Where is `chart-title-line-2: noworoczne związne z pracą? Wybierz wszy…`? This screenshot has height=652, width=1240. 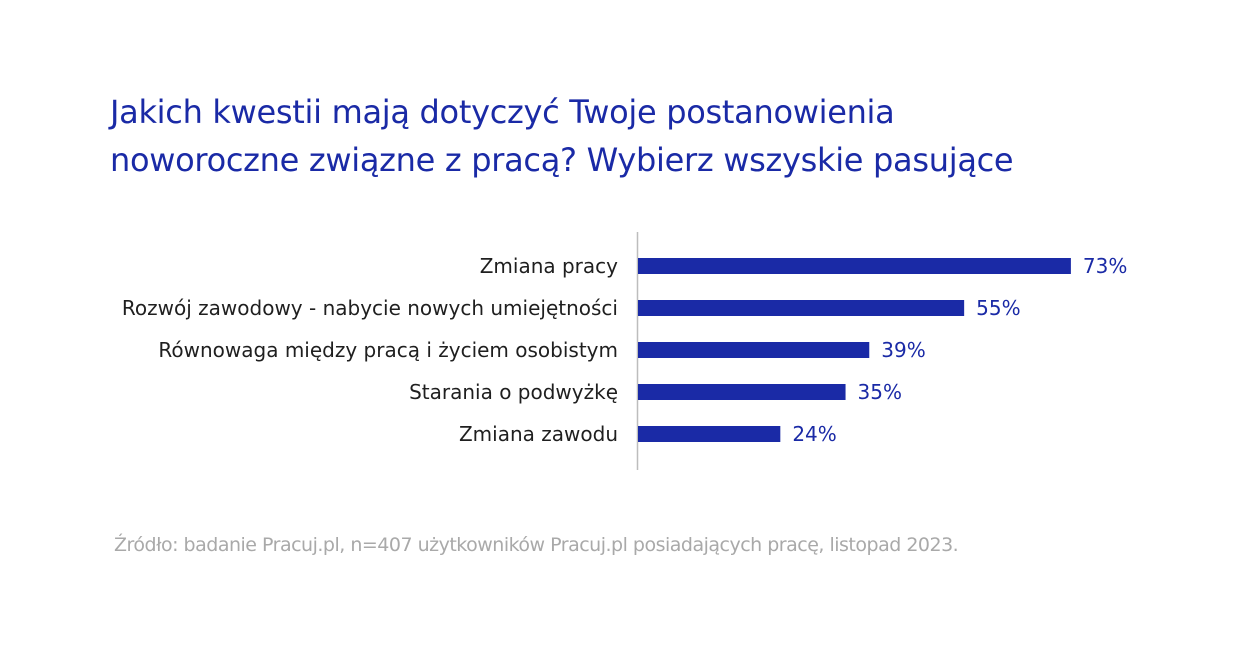
chart-title-line-2: noworoczne związne z pracą? Wybierz wszy… is located at coordinates (562, 160).